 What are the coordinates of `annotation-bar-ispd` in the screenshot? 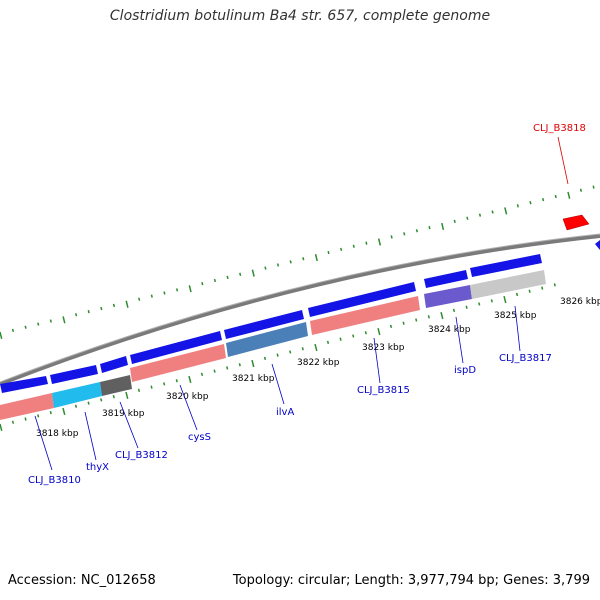 It's located at (448, 296).